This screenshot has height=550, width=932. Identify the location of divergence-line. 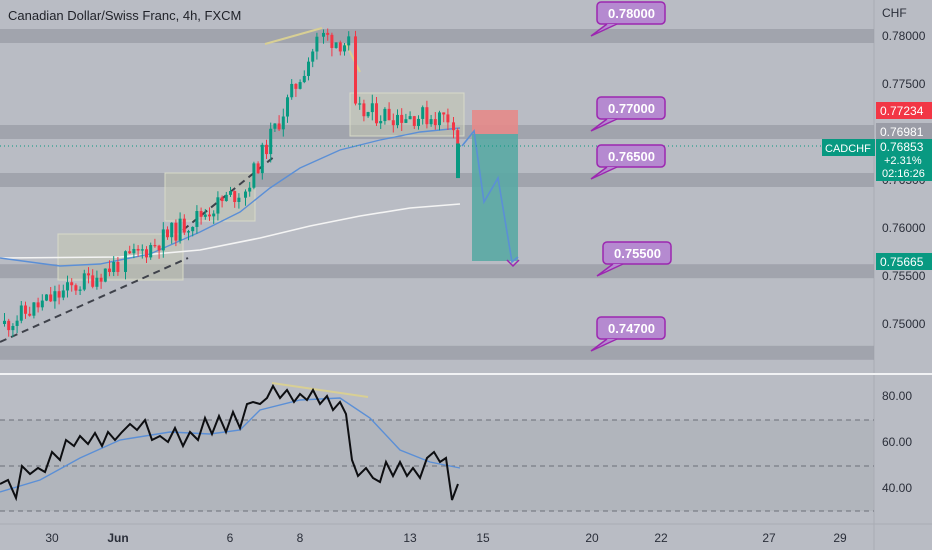
(293, 36).